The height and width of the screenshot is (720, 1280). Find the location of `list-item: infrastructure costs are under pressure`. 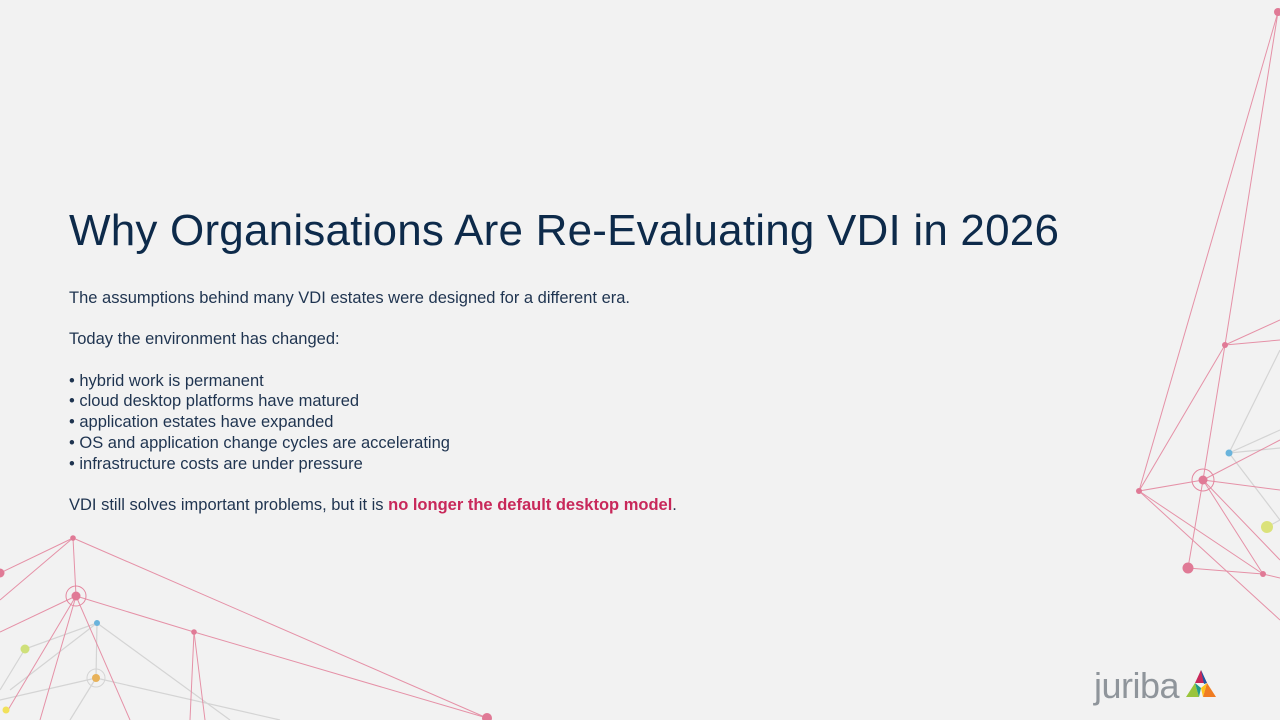

list-item: infrastructure costs are under pressure is located at coordinates (519, 464).